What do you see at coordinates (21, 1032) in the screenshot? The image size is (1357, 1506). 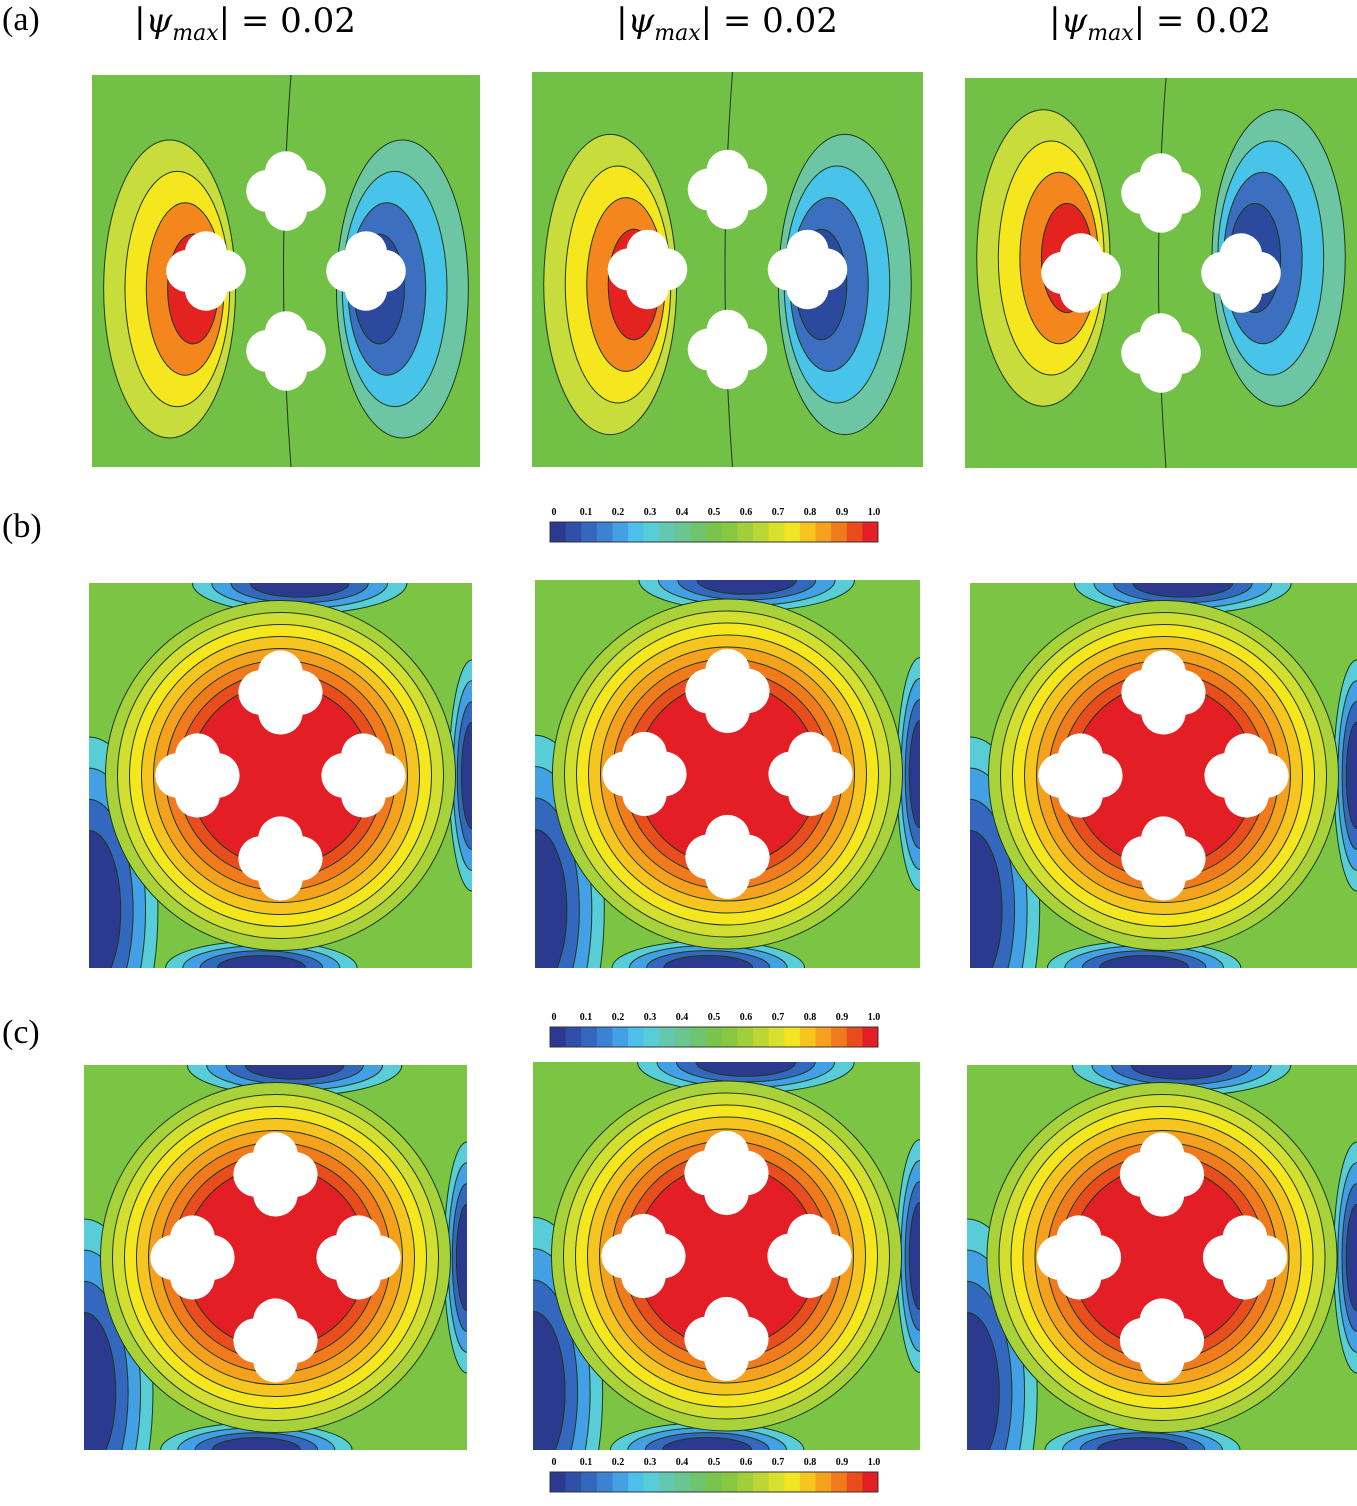 I see `panel-label: (c)` at bounding box center [21, 1032].